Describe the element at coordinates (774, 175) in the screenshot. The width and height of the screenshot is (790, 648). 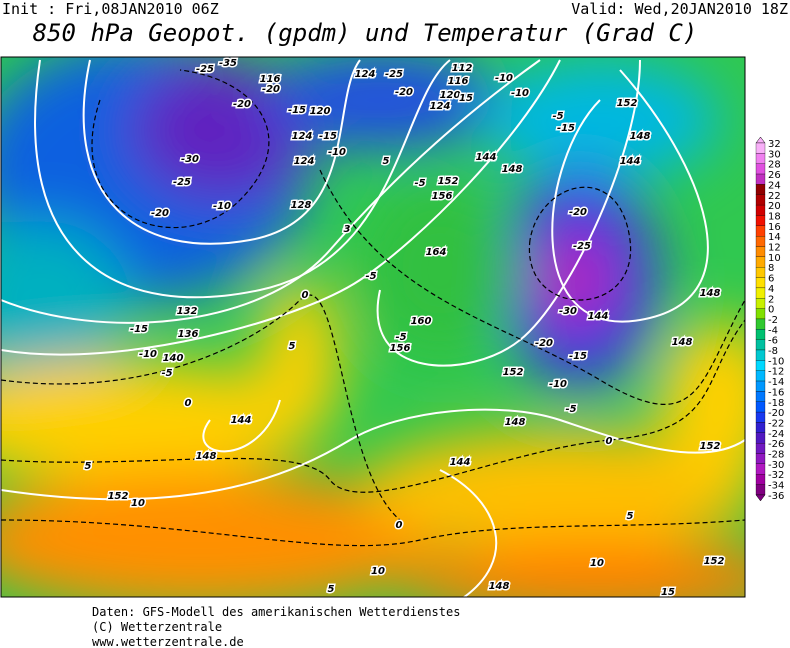
I see `colorbar-label: 26` at that location.